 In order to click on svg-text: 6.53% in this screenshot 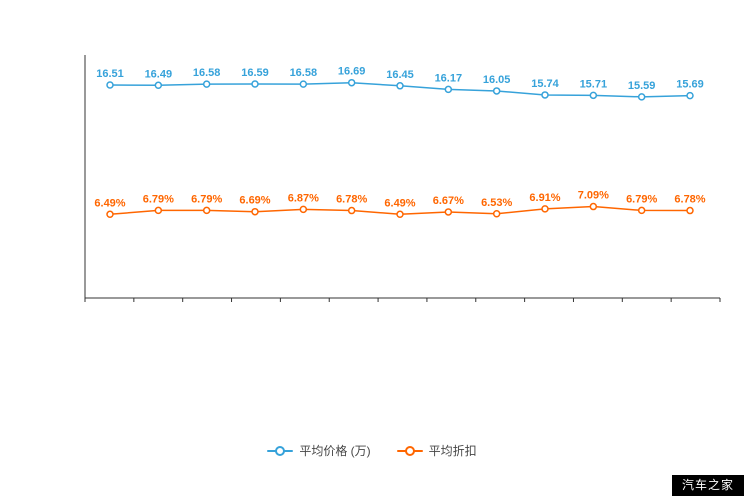, I will do `click(496, 203)`.